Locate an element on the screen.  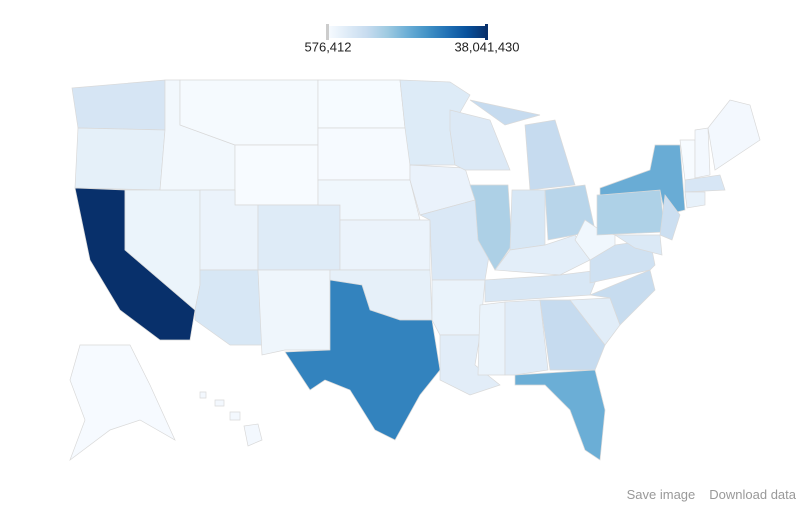
toolbar: Save image Download data is located at coordinates (713, 494).